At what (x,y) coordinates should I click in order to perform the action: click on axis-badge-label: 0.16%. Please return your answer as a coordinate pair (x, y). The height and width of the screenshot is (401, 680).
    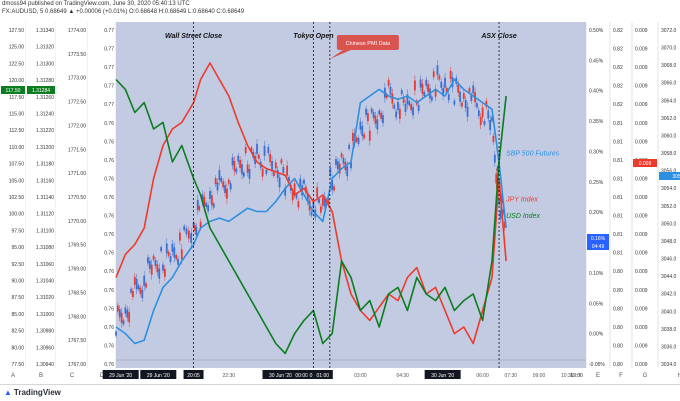
    Looking at the image, I should click on (598, 239).